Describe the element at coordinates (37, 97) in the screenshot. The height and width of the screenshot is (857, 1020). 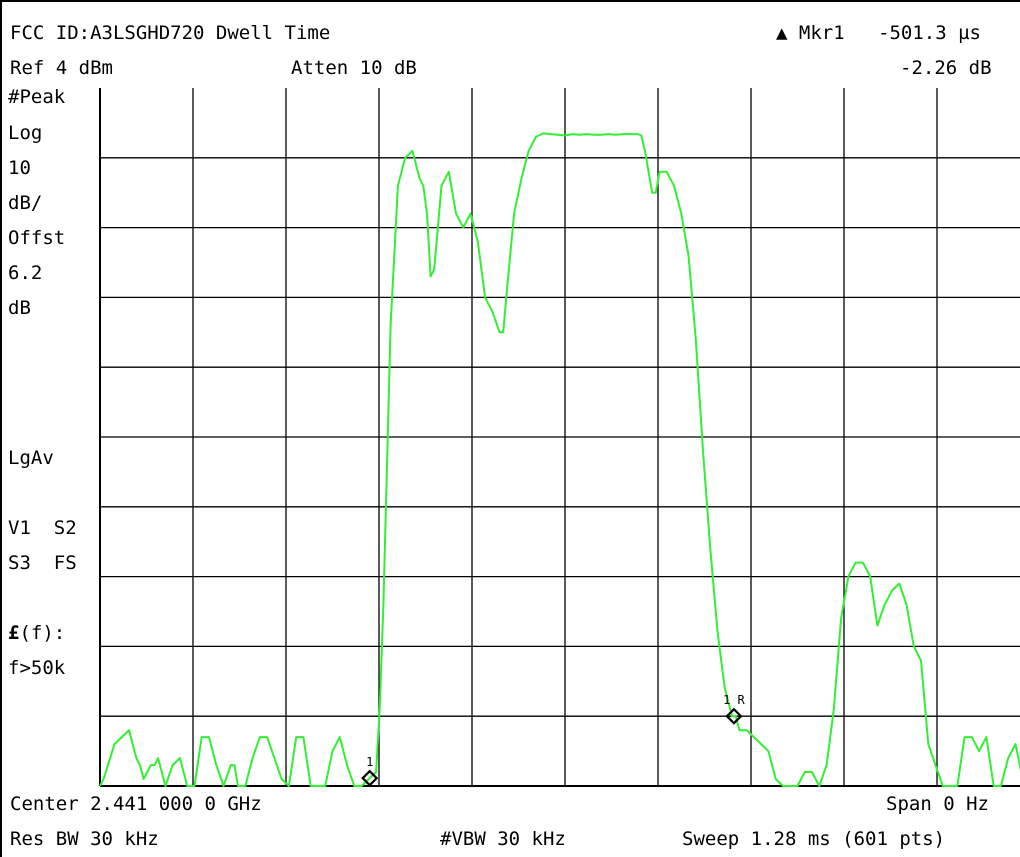
I see `detector-label: #Peak` at that location.